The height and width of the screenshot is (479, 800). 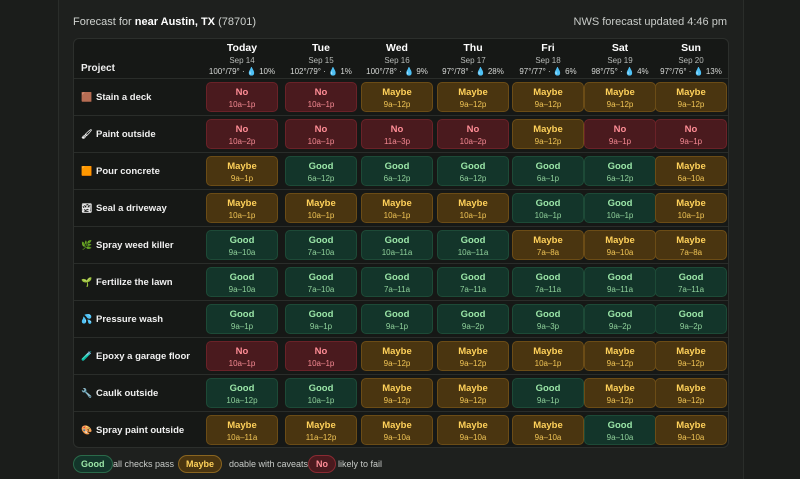 What do you see at coordinates (242, 171) in the screenshot?
I see `forecast-cell: Maybe 9a–1p` at bounding box center [242, 171].